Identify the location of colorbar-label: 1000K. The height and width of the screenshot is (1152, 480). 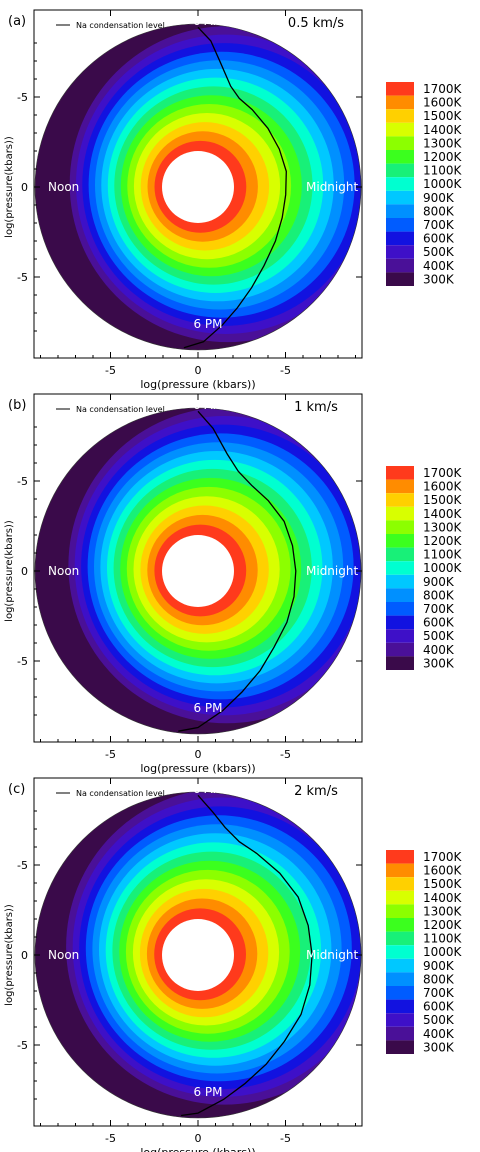
(443, 952).